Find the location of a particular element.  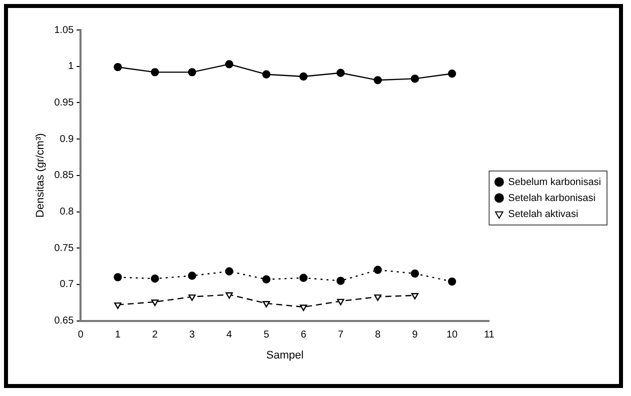

x-tick-label: 2 is located at coordinates (155, 335).